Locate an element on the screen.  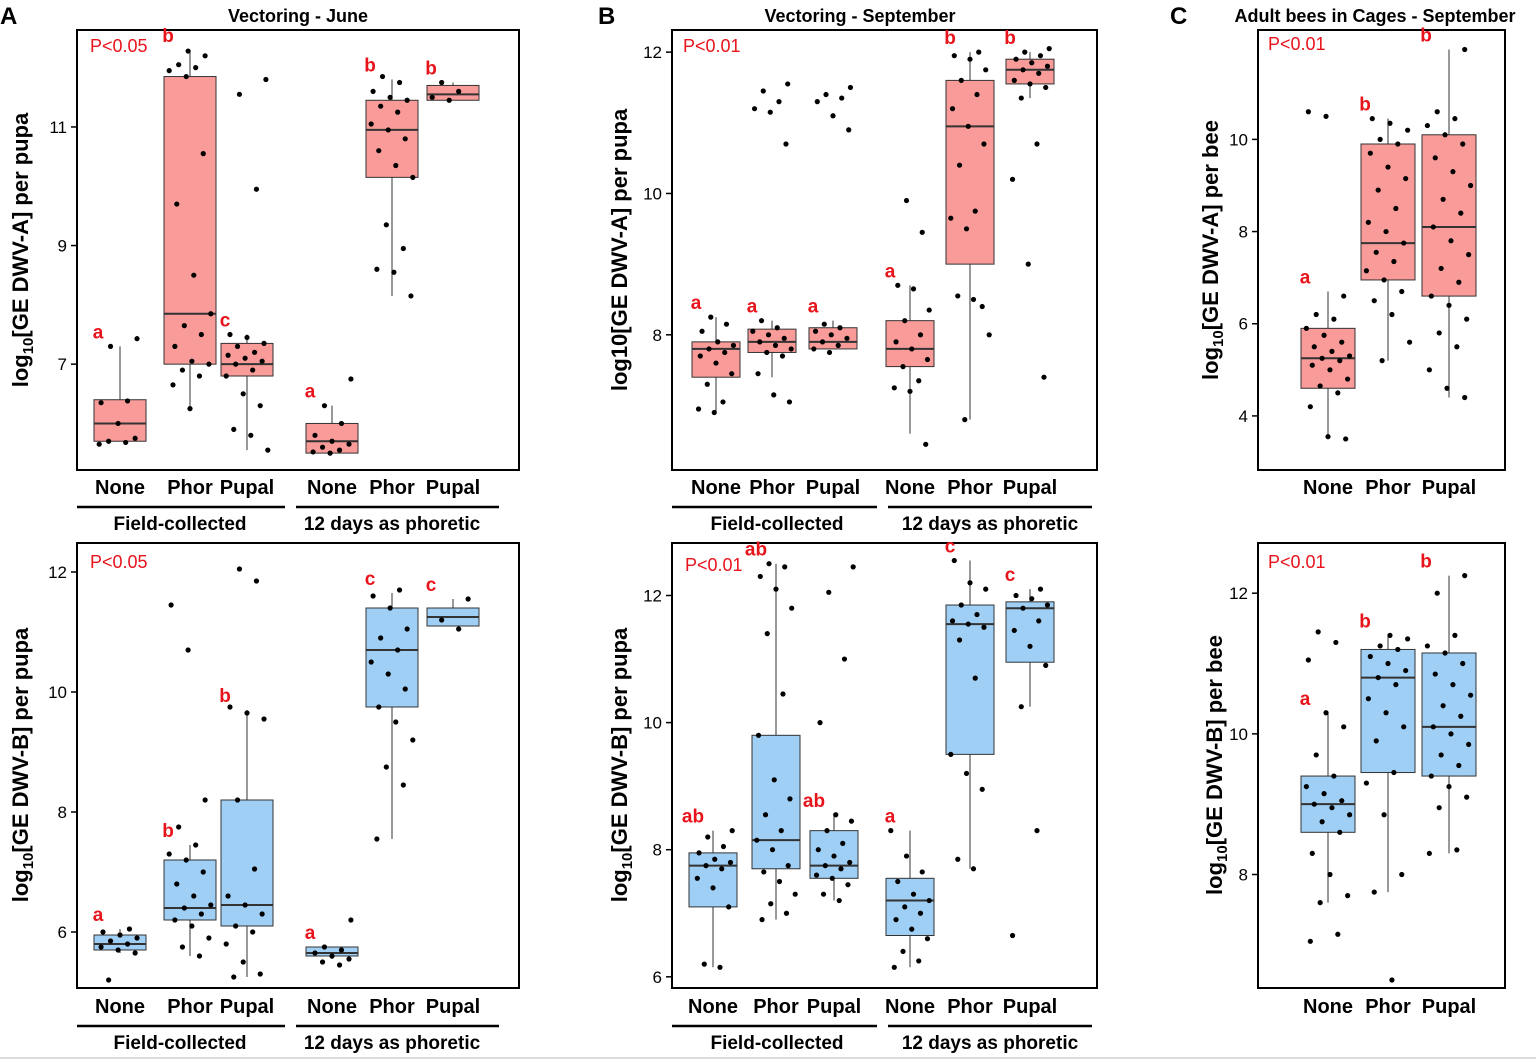
x-categories: None Phor Pupal None Phor Pupal is located at coordinates (874, 488).